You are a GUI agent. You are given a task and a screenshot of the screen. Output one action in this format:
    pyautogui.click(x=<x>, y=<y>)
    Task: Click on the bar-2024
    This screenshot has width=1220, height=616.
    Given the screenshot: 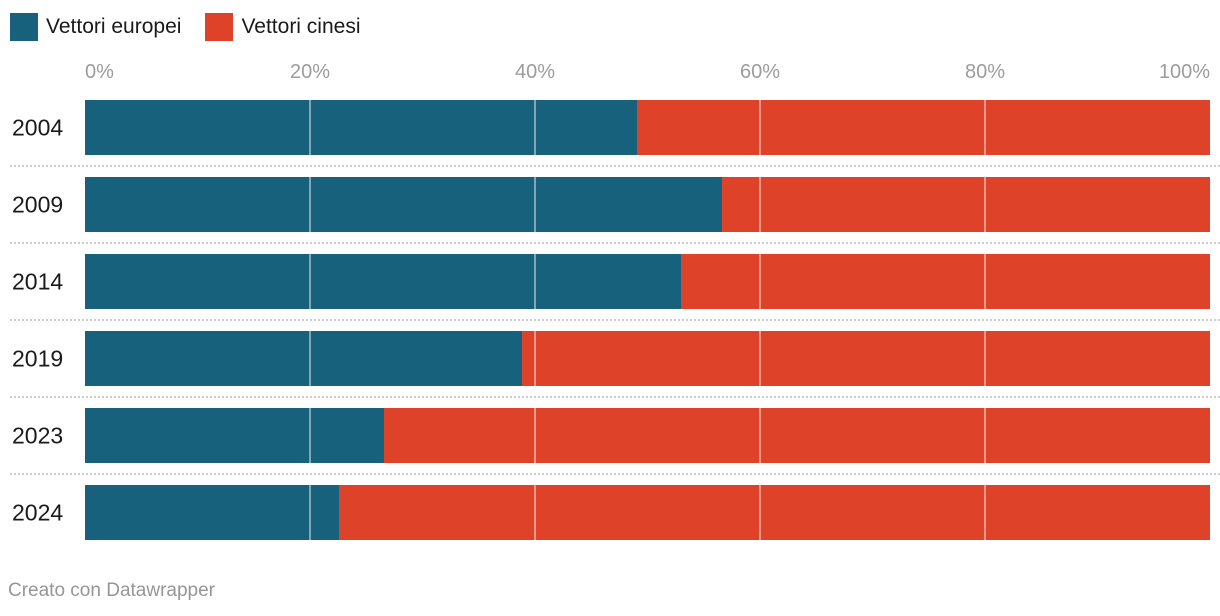 What is the action you would take?
    pyautogui.click(x=647, y=512)
    